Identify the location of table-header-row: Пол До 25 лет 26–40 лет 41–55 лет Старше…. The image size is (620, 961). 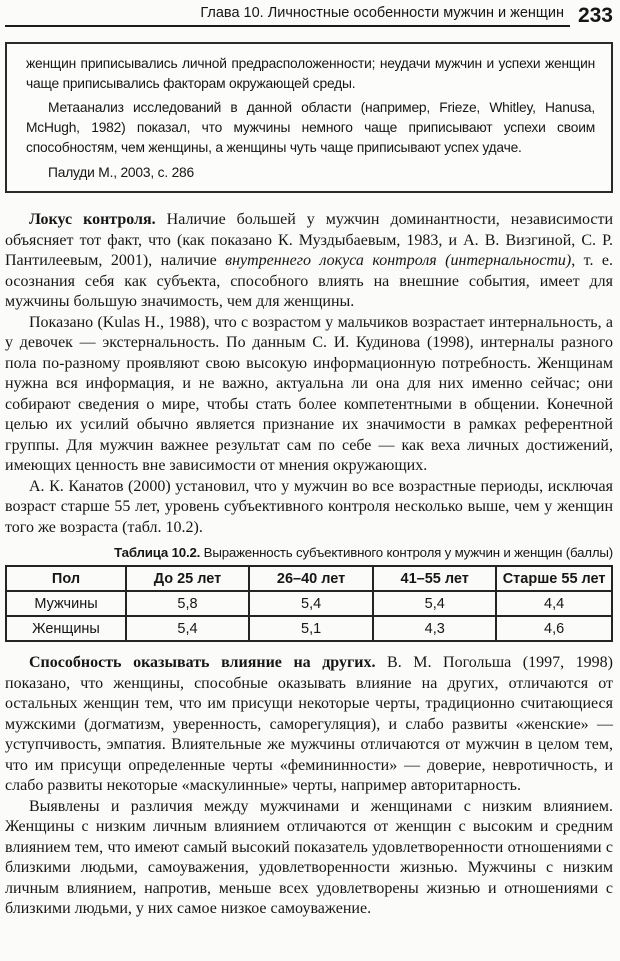
(309, 578).